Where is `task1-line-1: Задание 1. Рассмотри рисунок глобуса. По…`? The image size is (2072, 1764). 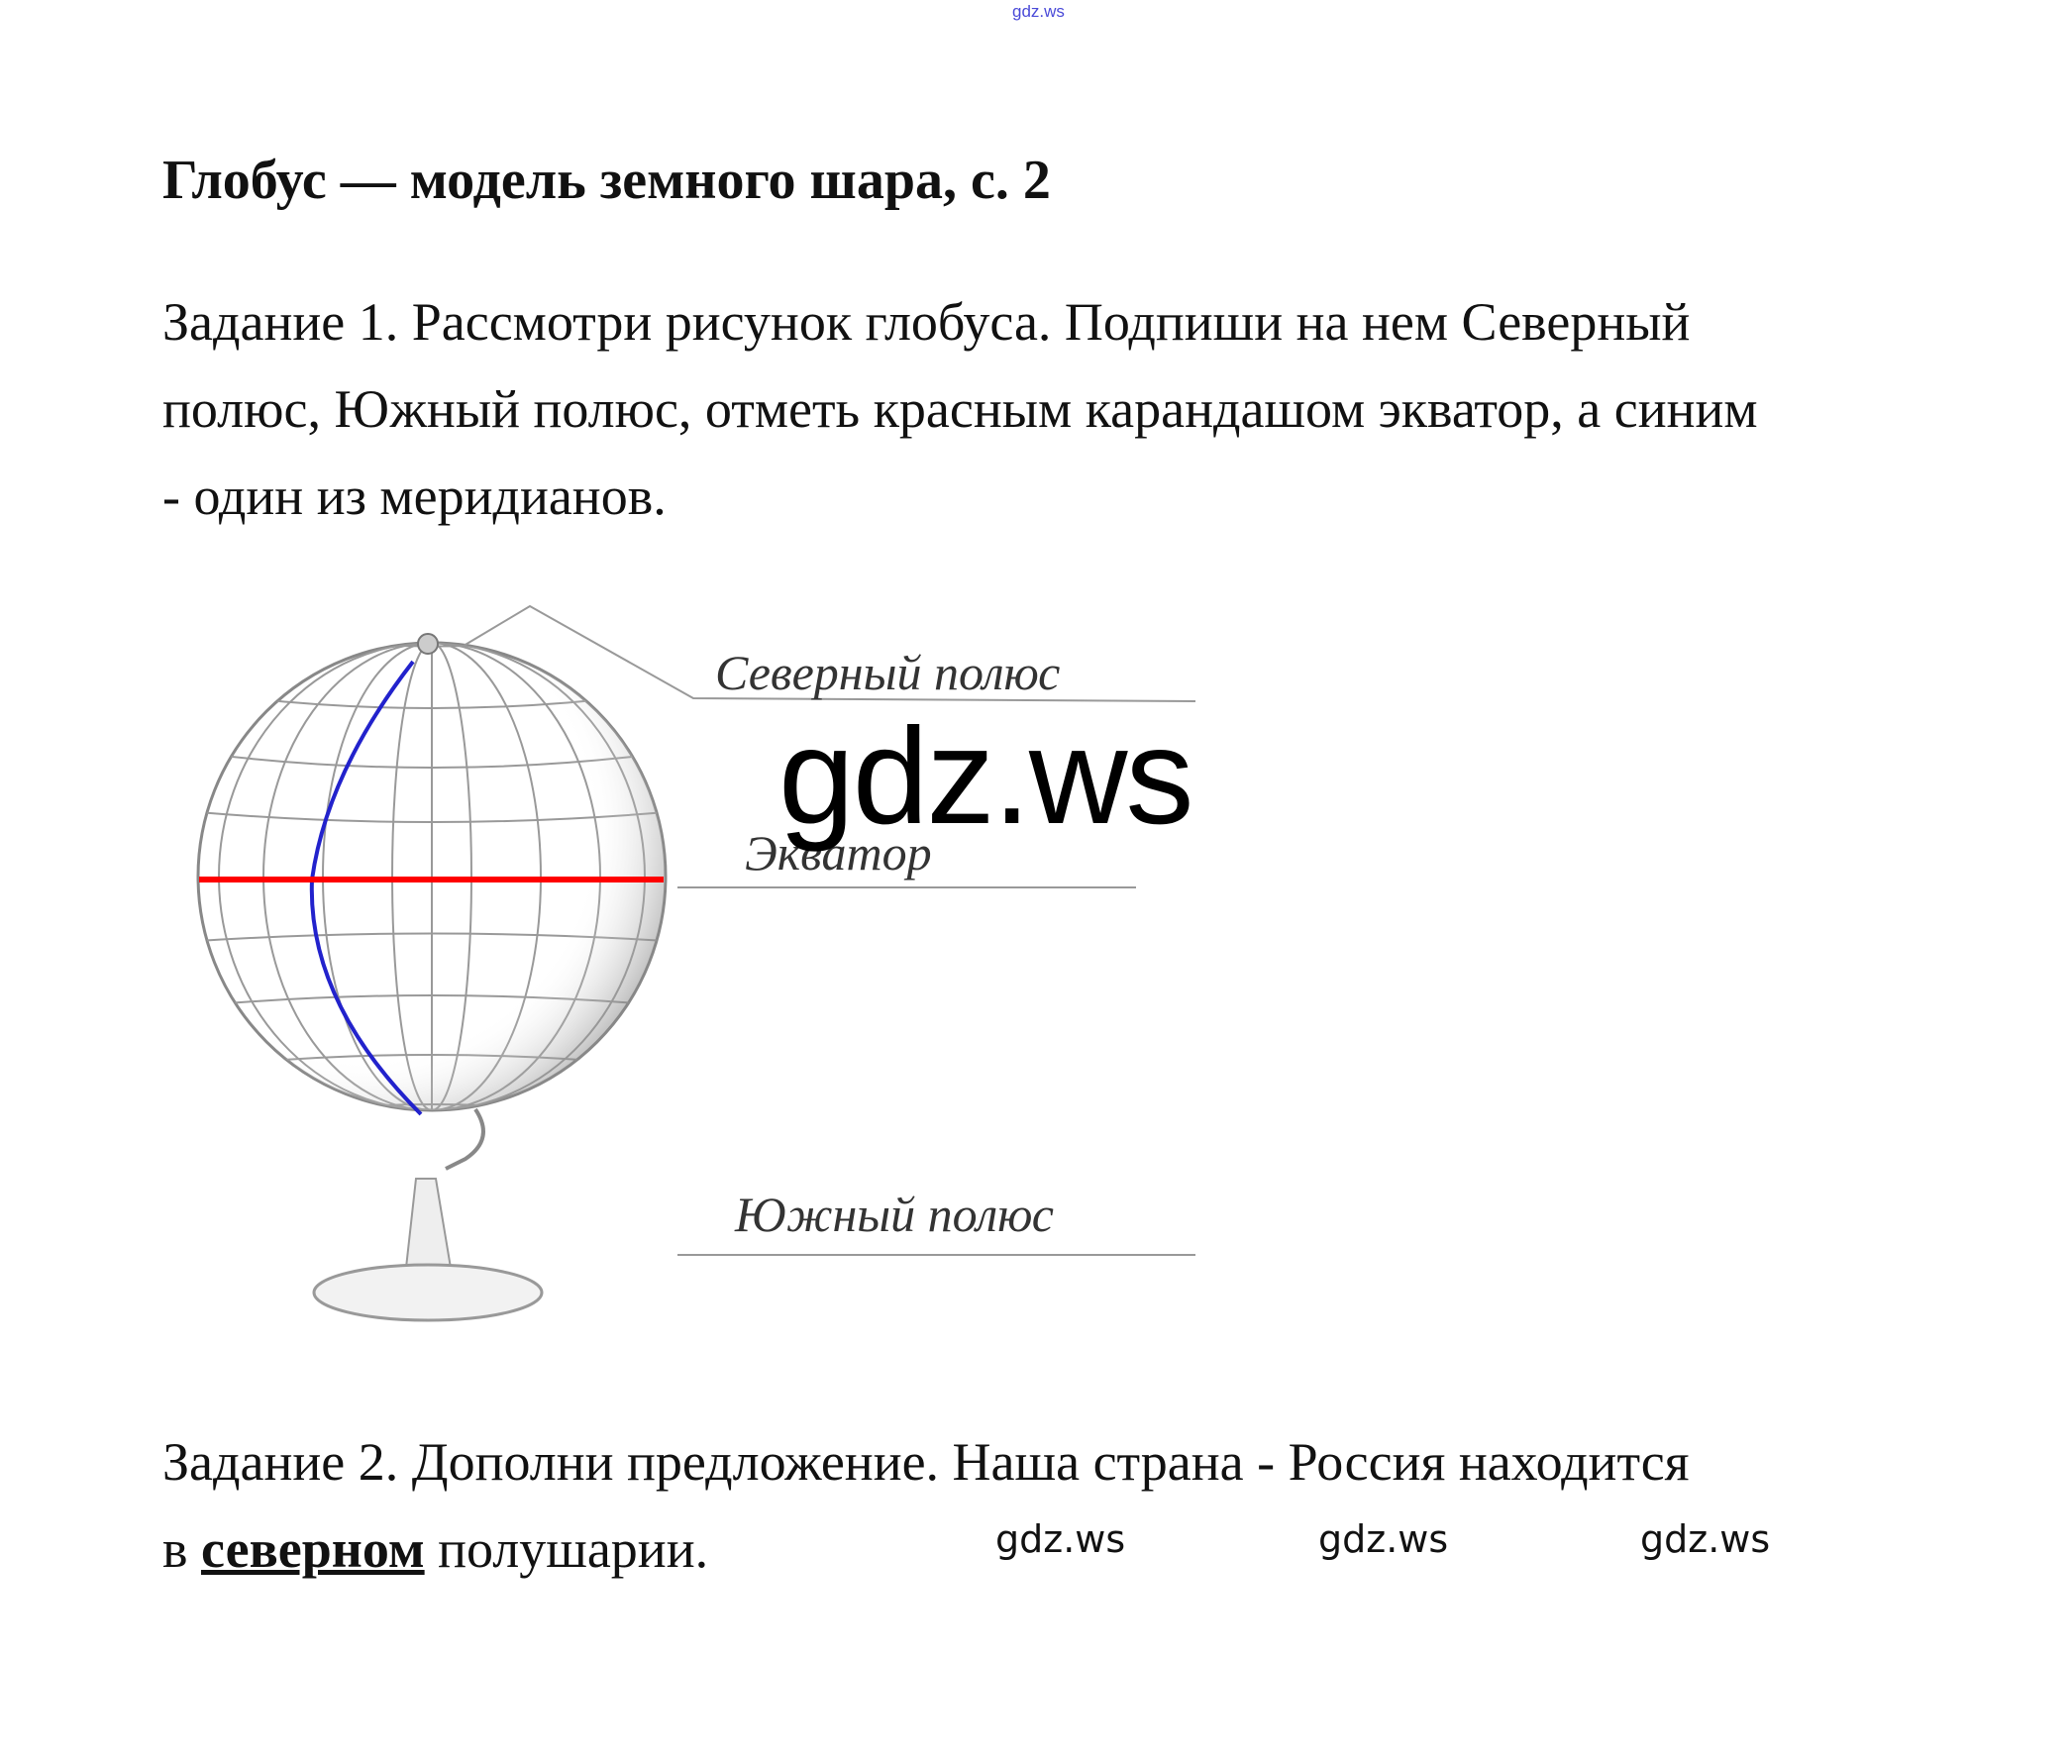 task1-line-1: Задание 1. Рассмотри рисунок глобуса. По… is located at coordinates (926, 322).